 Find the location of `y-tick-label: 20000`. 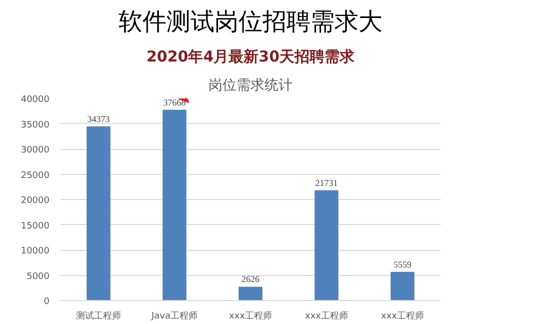

y-tick-label: 20000 is located at coordinates (35, 201).